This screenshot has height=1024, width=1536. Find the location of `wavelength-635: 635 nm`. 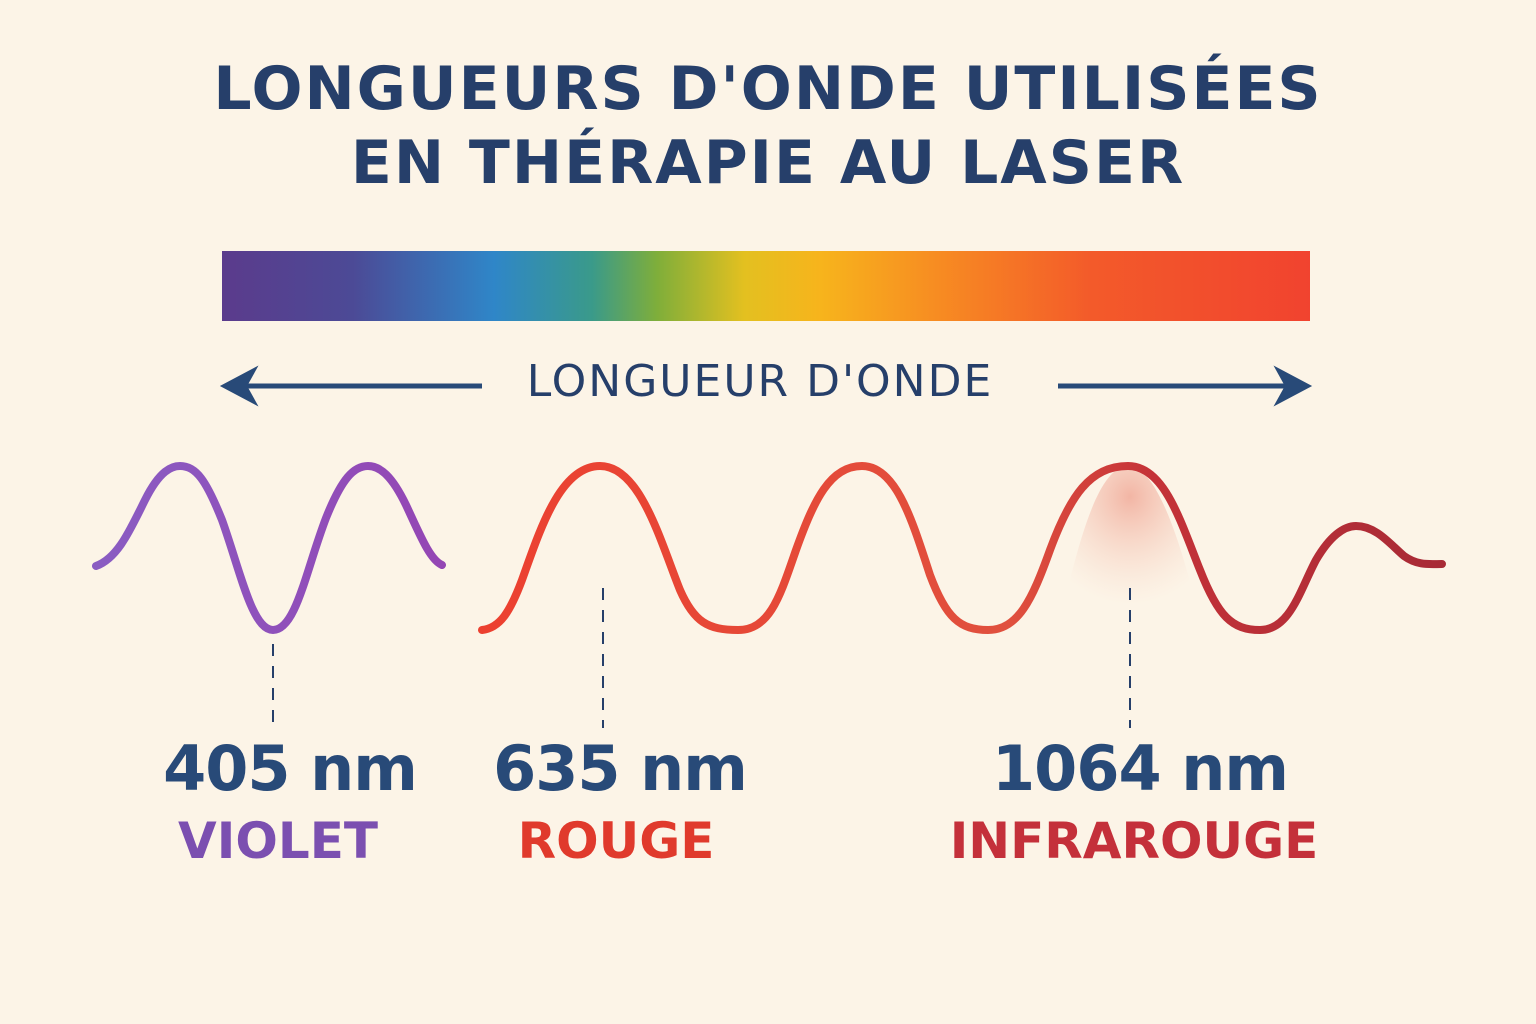

wavelength-635: 635 nm is located at coordinates (620, 768).